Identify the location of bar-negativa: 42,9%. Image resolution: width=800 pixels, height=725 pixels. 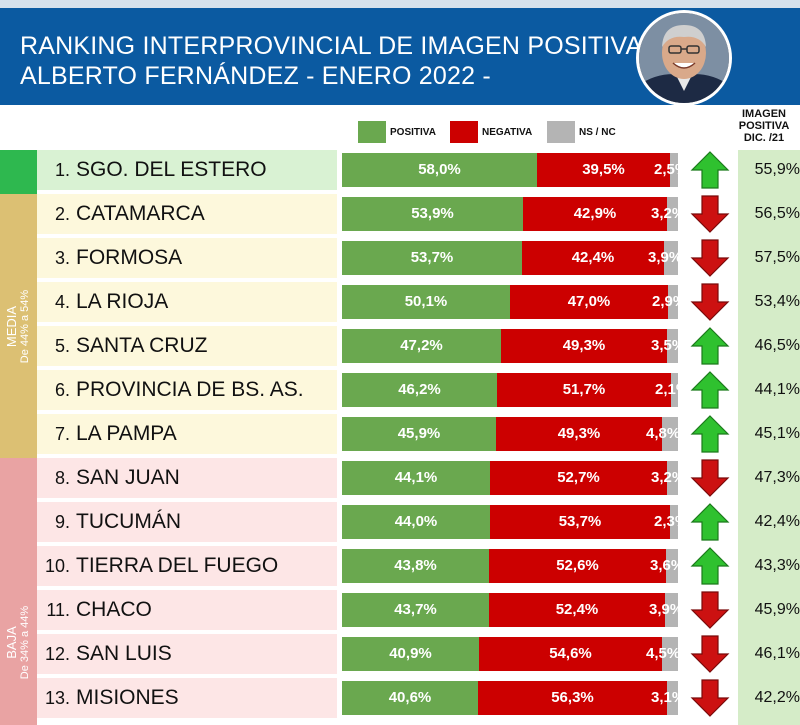
(595, 214).